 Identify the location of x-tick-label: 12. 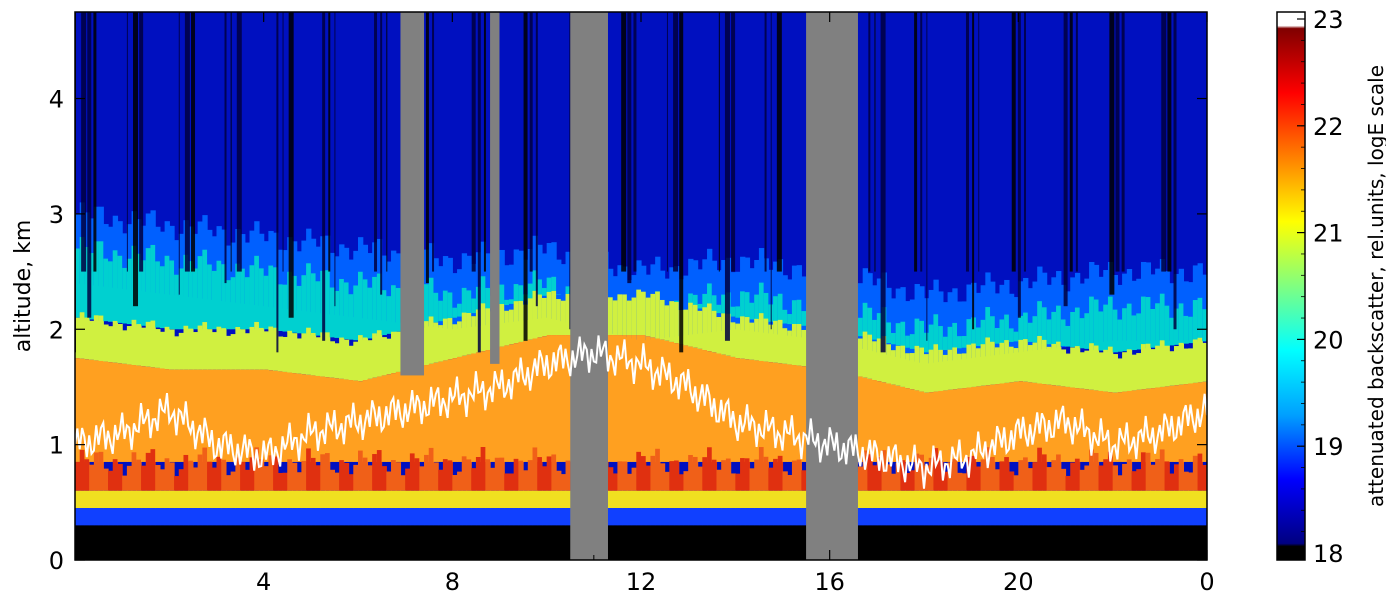
(641, 582).